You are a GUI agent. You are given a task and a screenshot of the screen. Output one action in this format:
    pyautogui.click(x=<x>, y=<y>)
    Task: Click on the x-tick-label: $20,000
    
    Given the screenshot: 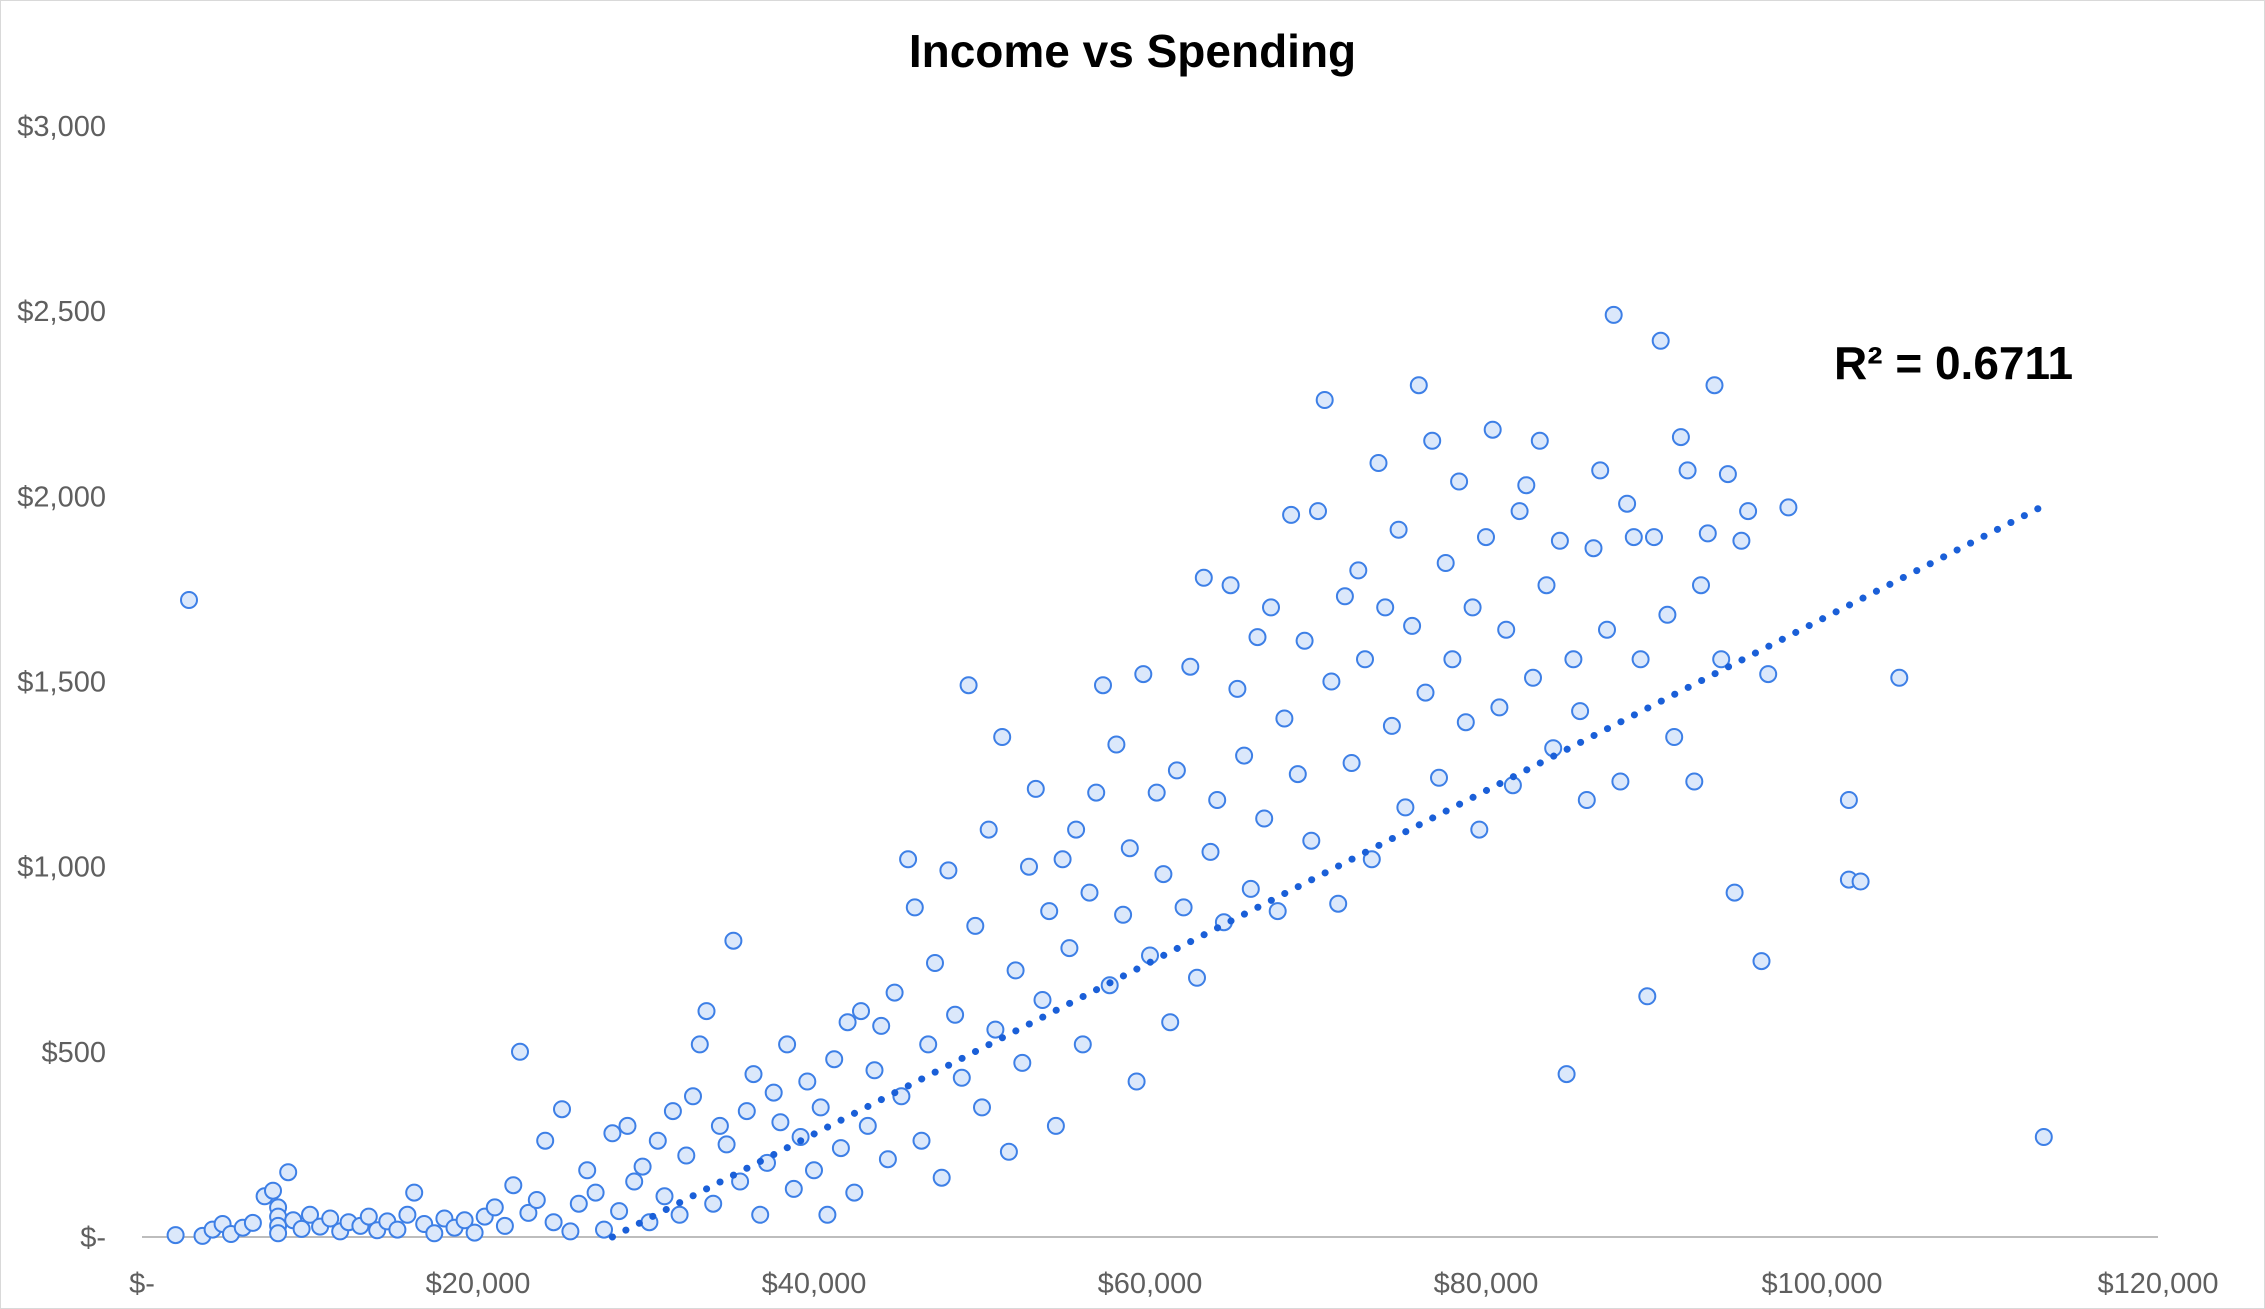 What is the action you would take?
    pyautogui.click(x=478, y=1284)
    